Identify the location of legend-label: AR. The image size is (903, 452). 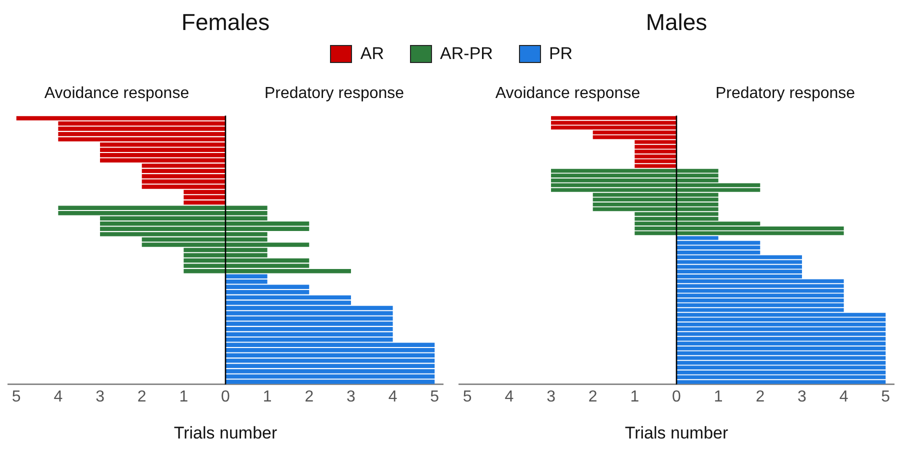
(372, 54).